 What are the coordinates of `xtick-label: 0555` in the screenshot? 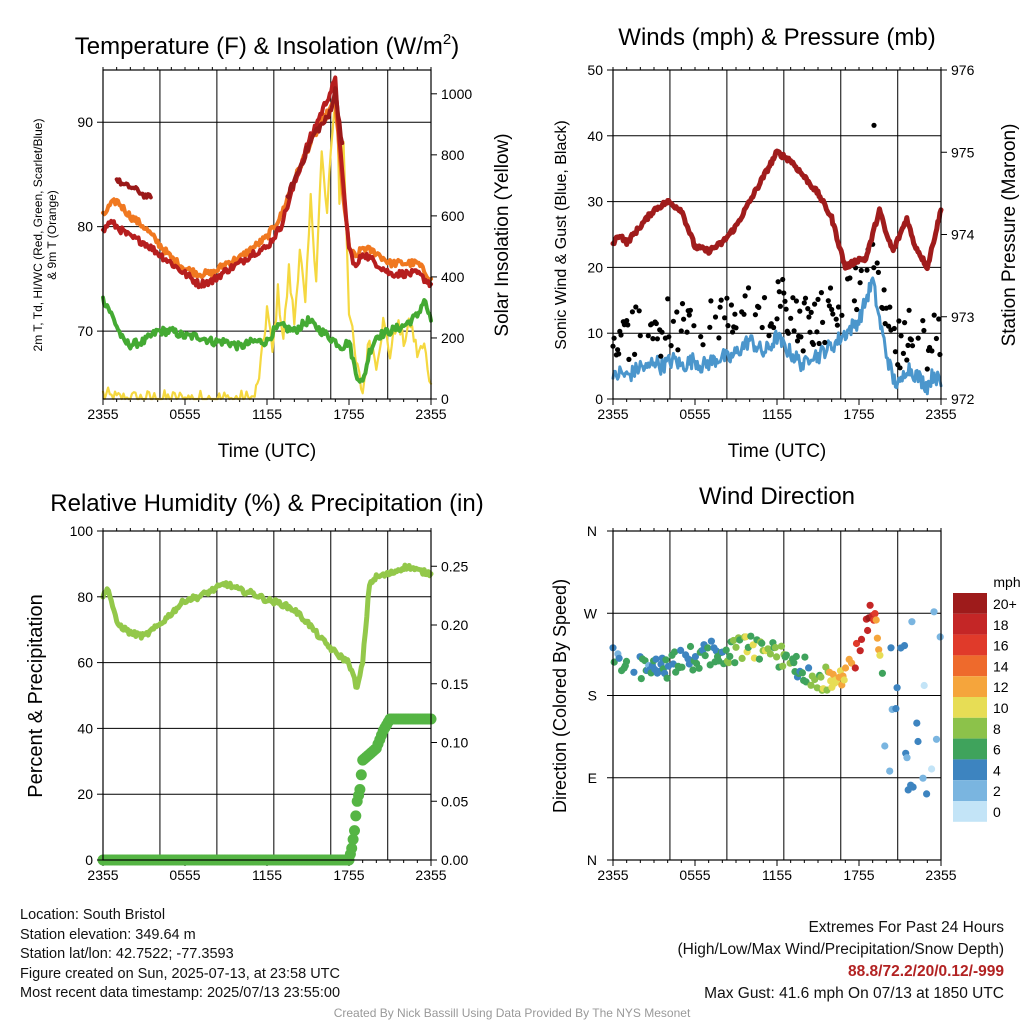 It's located at (184, 875).